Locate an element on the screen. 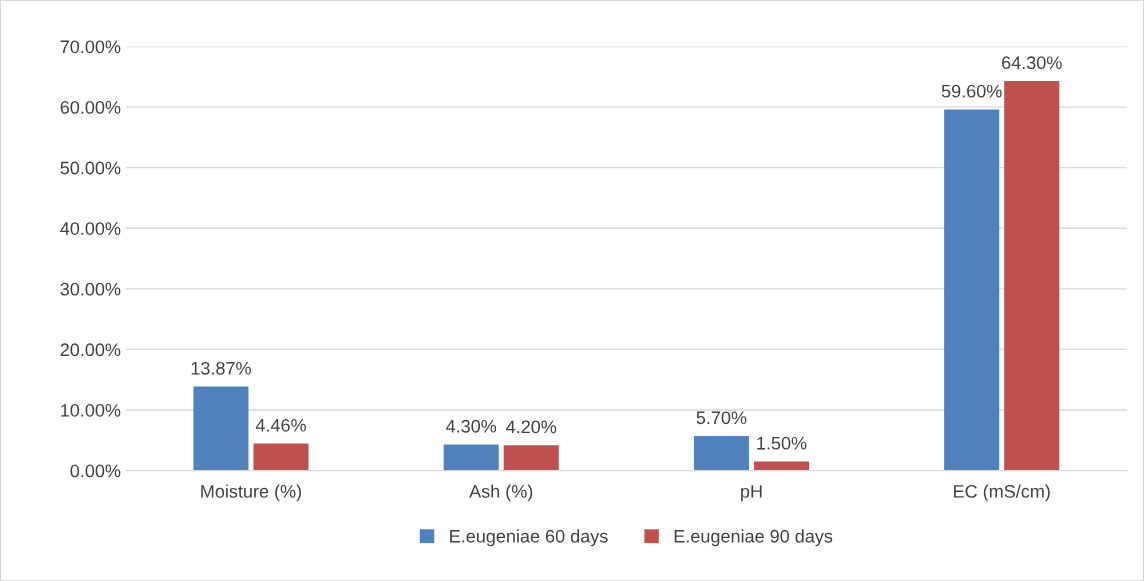  data-label: 59.60% is located at coordinates (971, 91).